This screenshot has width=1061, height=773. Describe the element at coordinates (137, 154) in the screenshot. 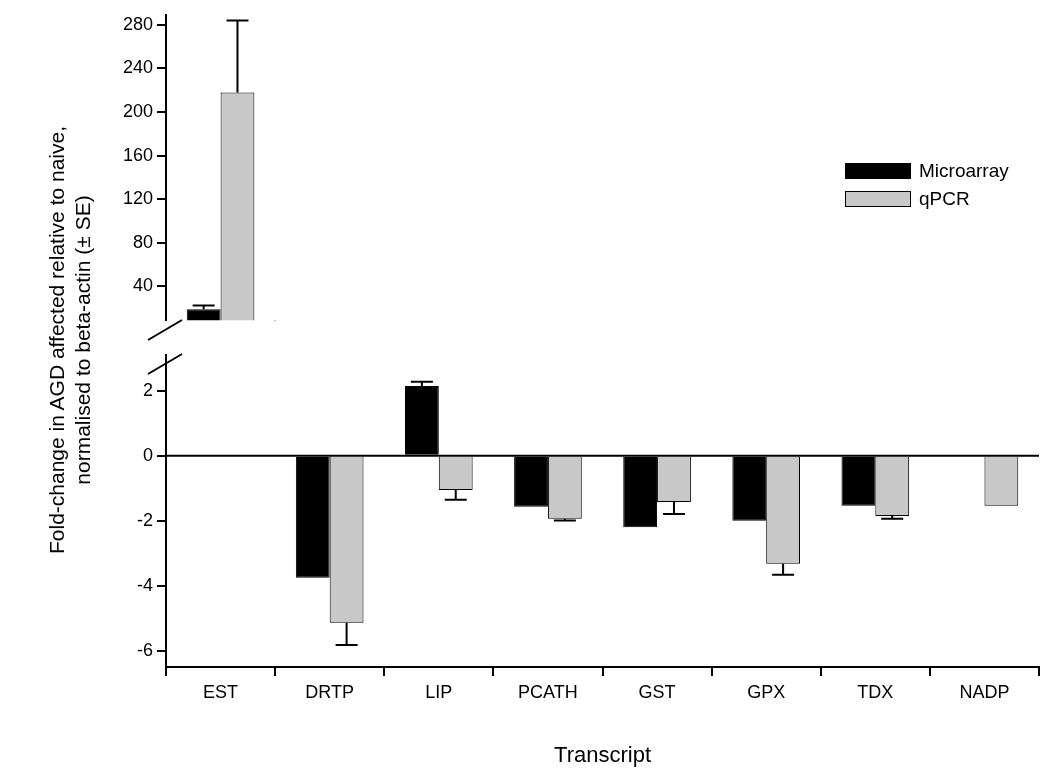

I see `y-tick-label: 160` at that location.